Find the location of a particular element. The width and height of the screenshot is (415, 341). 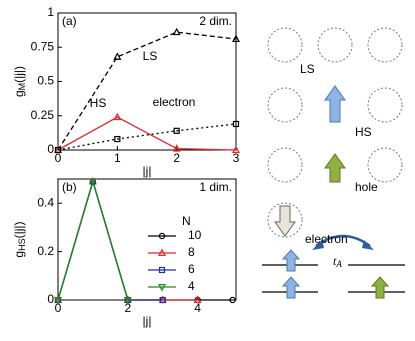

hopping-label: tA is located at coordinates (337, 261).